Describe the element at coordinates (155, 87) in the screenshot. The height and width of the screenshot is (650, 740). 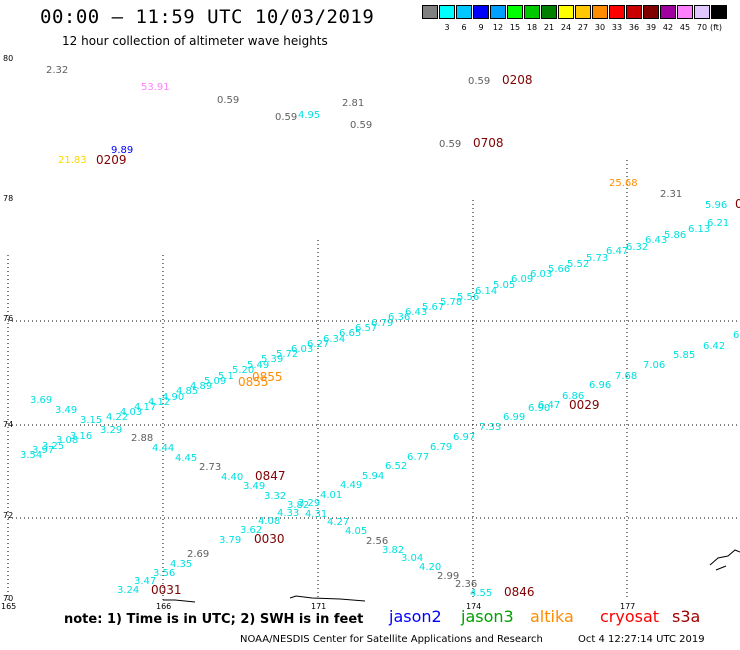
I see `wave-height-value: 53.91` at that location.